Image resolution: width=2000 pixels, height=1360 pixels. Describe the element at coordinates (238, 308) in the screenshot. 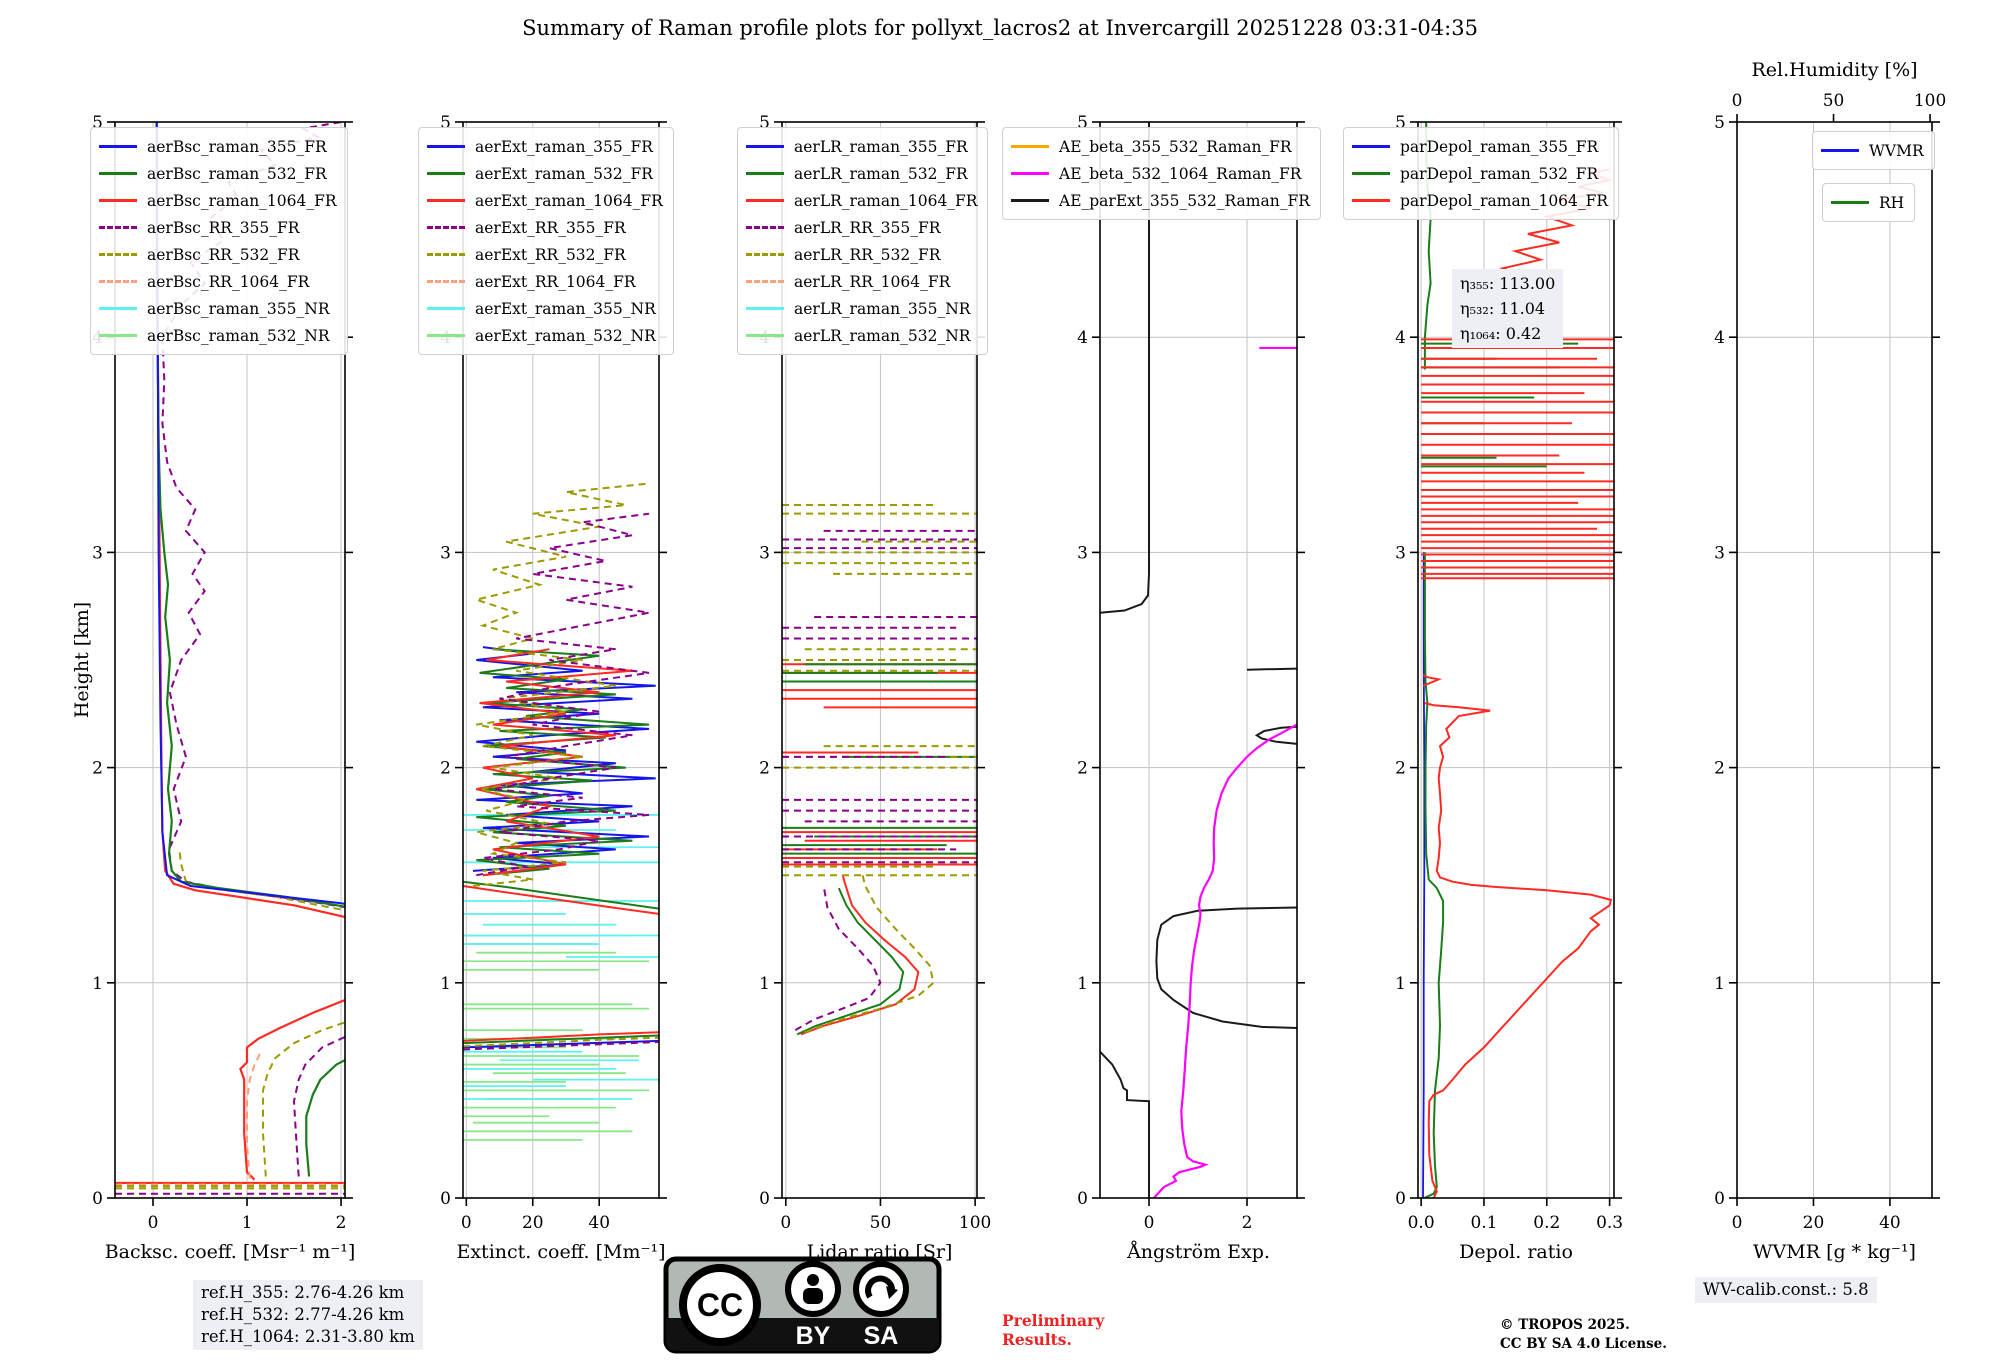

I see `legend-label: aerBsc_raman_355_NR` at that location.